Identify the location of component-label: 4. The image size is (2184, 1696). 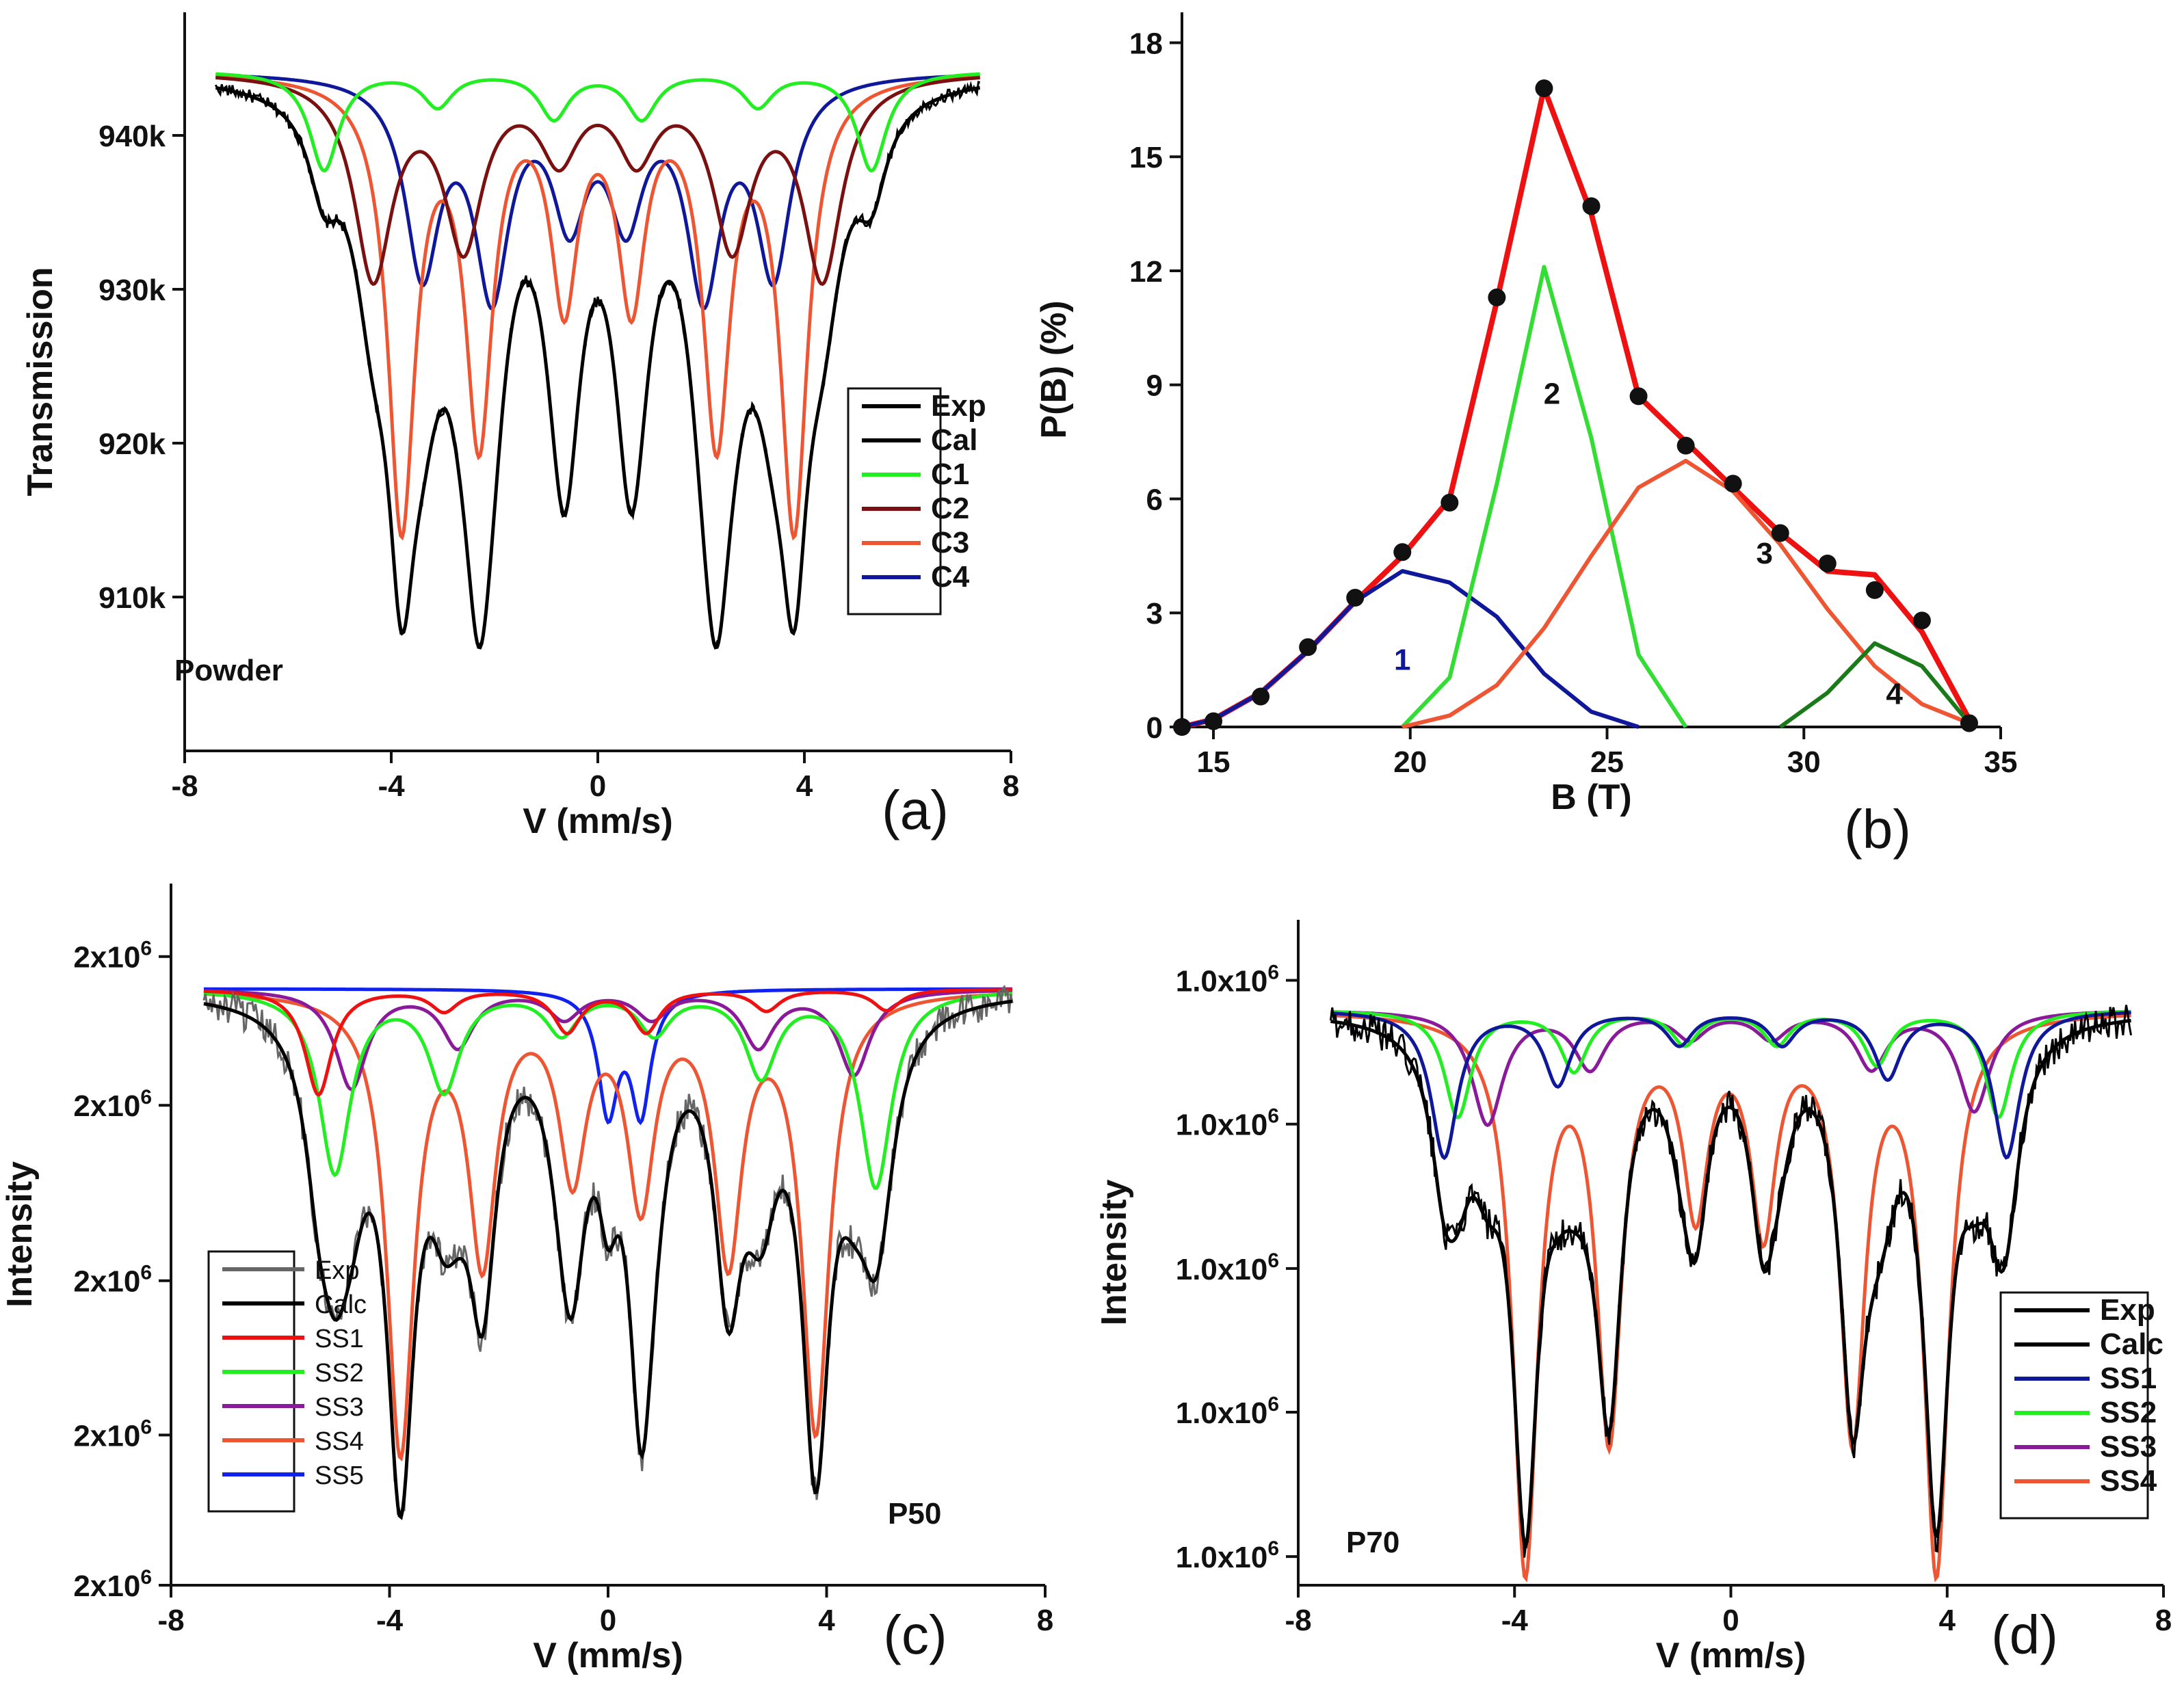
(1894, 694).